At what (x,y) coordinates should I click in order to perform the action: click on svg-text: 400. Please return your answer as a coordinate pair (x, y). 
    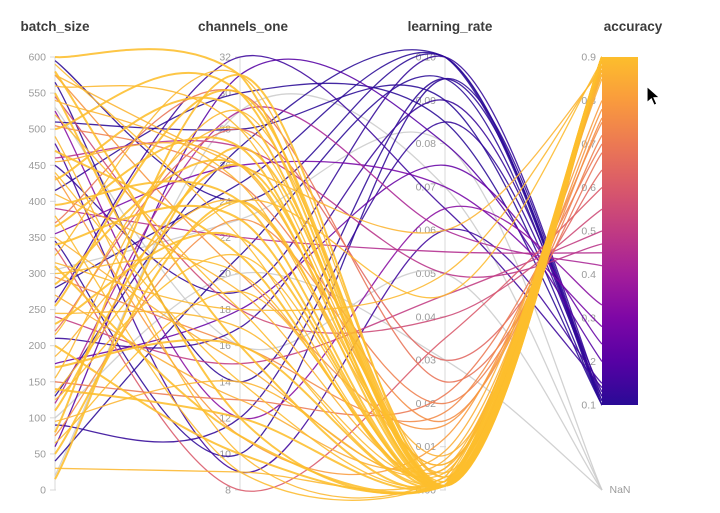
    Looking at the image, I should click on (37, 202).